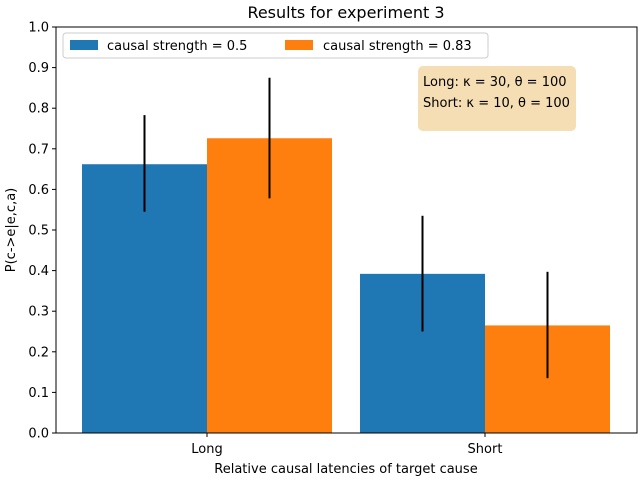 This screenshot has width=640, height=480. I want to click on x-axis: Long Short, so click(346, 445).